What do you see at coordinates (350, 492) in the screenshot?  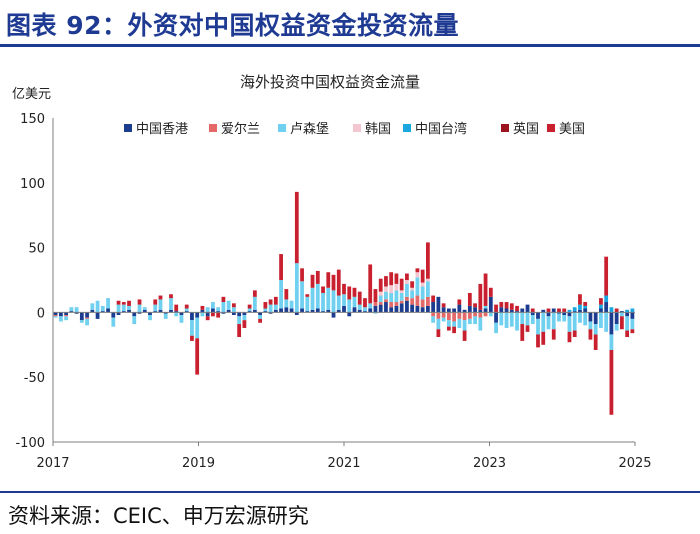 I see `source-rule` at bounding box center [350, 492].